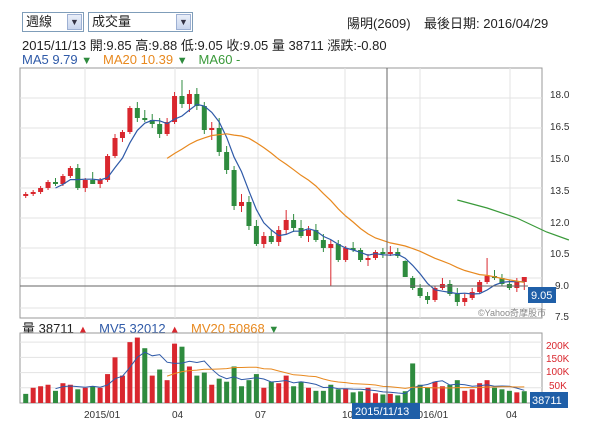 The width and height of the screenshot is (589, 435). I want to click on quote-high: 高:9.88, so click(156, 45).